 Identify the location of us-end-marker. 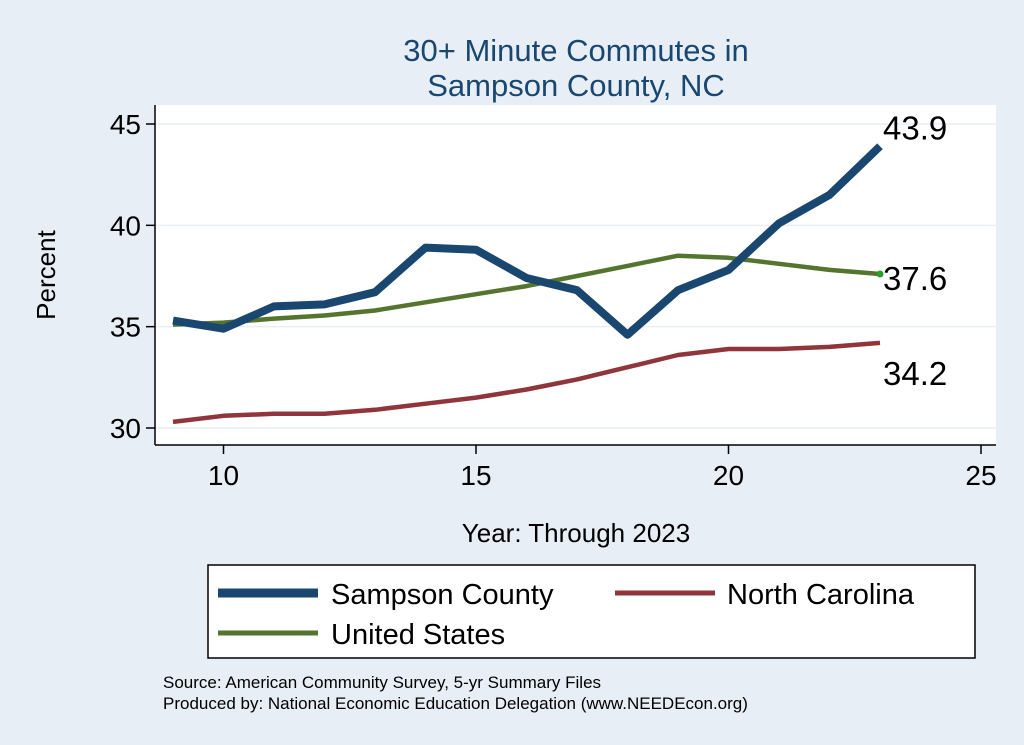
(880, 274).